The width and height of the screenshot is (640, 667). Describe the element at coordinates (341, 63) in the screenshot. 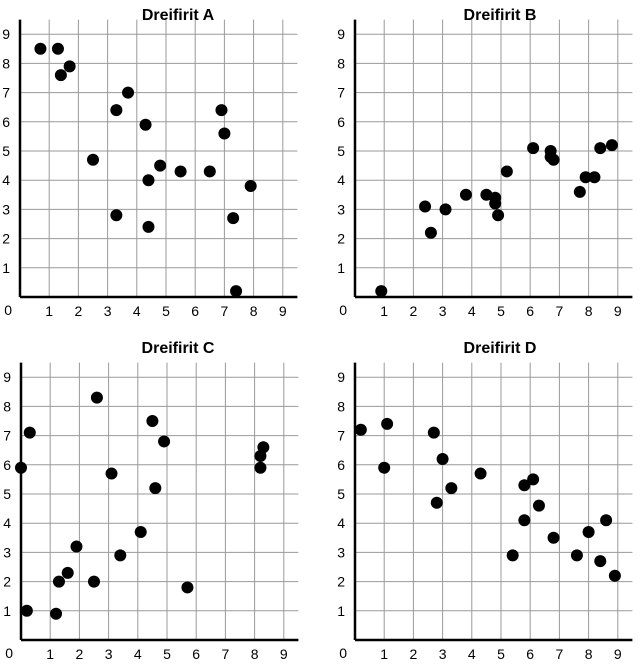

I see `y-tick-label: 8` at that location.